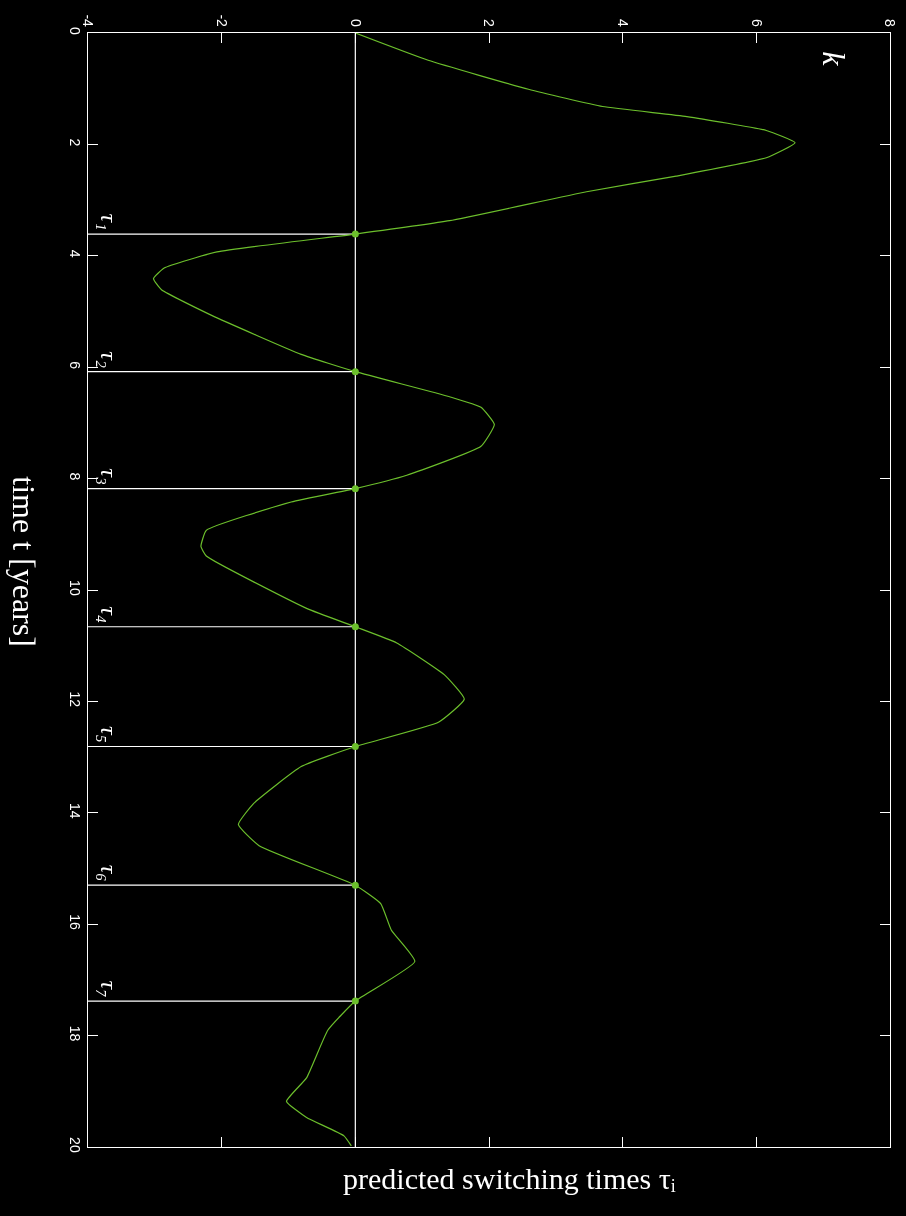 The image size is (906, 1216). Describe the element at coordinates (108, 989) in the screenshot. I see `ref-line-label: τ₇` at that location.